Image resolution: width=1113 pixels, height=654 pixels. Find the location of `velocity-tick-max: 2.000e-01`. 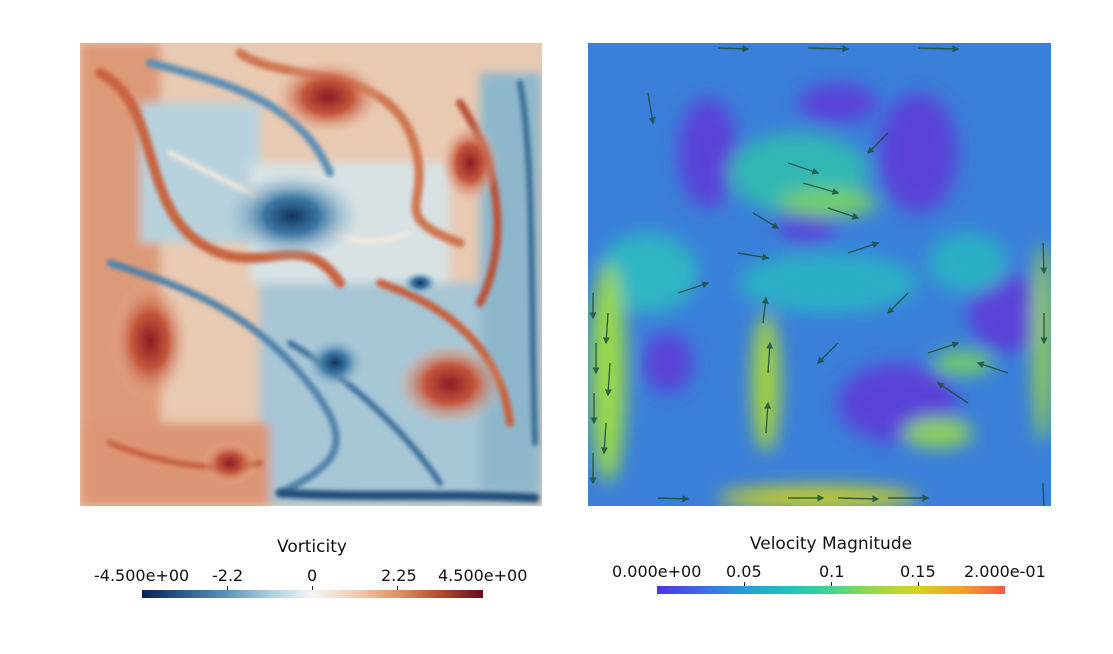

velocity-tick-max: 2.000e-01 is located at coordinates (1005, 571).